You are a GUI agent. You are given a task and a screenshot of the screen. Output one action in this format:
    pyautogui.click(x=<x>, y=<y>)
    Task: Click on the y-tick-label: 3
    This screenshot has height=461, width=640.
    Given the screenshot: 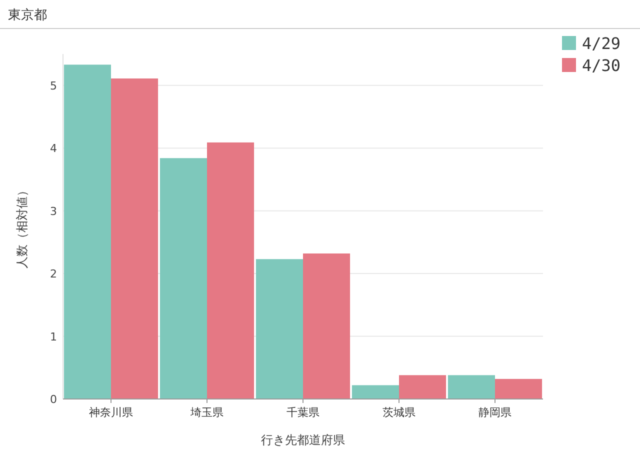 What is the action you would take?
    pyautogui.click(x=53, y=211)
    